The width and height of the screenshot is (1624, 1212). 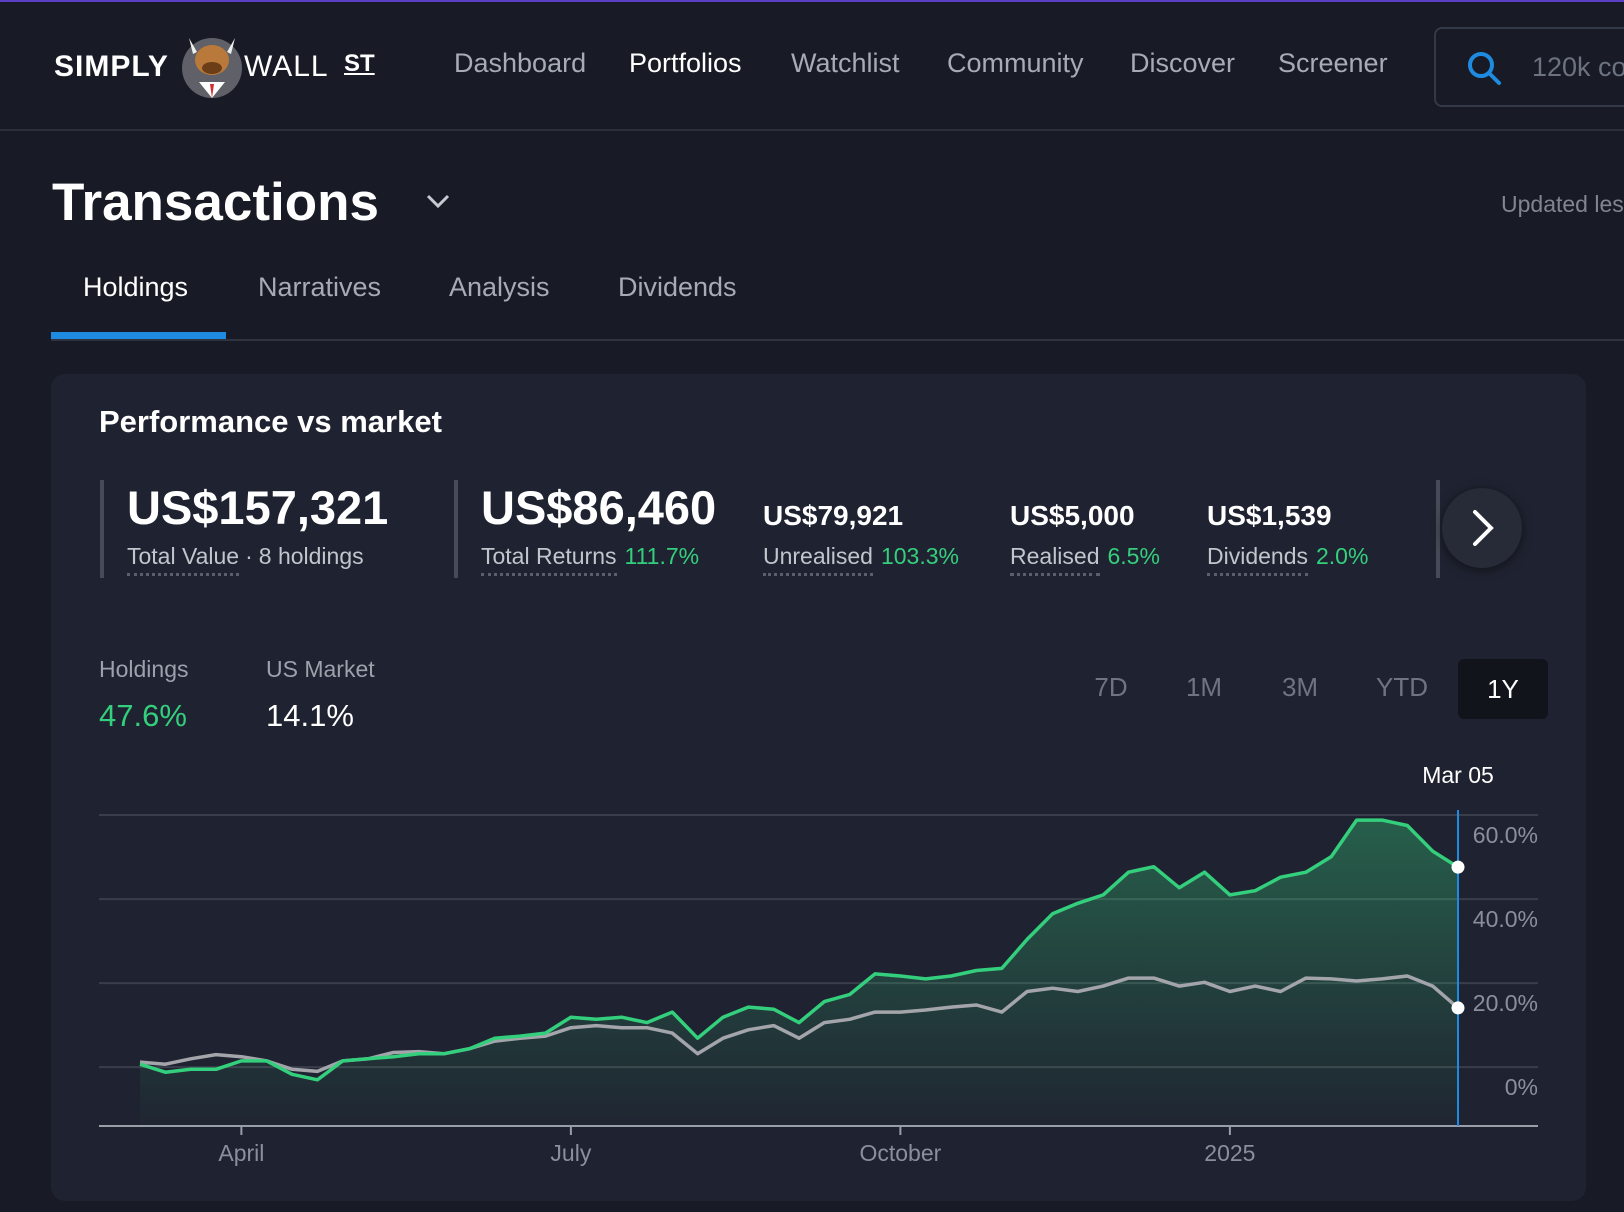 What do you see at coordinates (1505, 835) in the screenshot?
I see `y-tick-label: 60.0%` at bounding box center [1505, 835].